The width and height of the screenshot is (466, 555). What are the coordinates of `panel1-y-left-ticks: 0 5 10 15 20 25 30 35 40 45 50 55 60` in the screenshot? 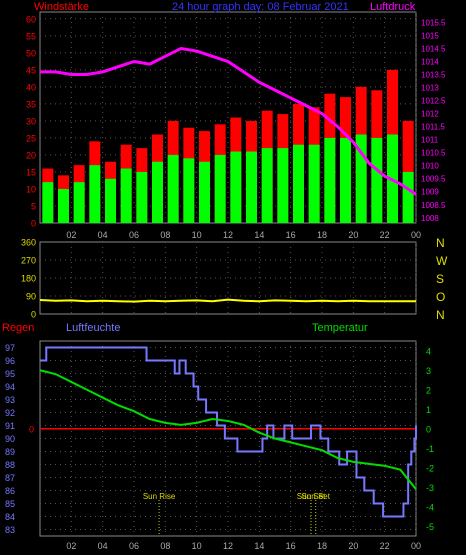 It's located at (31, 121).